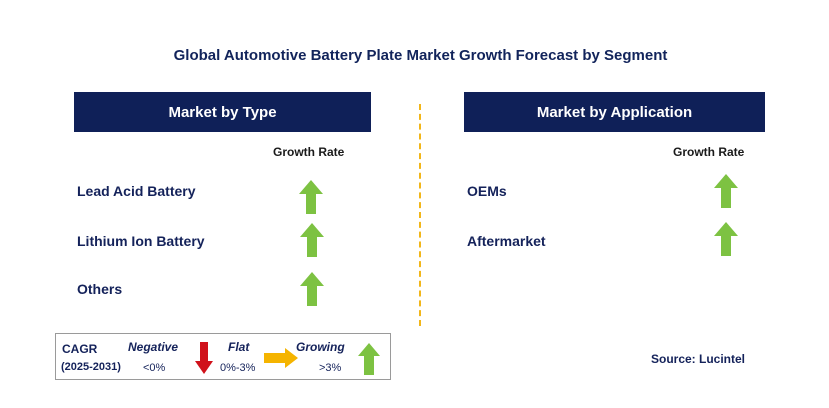 The height and width of the screenshot is (408, 829). I want to click on growth-rate-header-application: Growth Rate, so click(709, 152).